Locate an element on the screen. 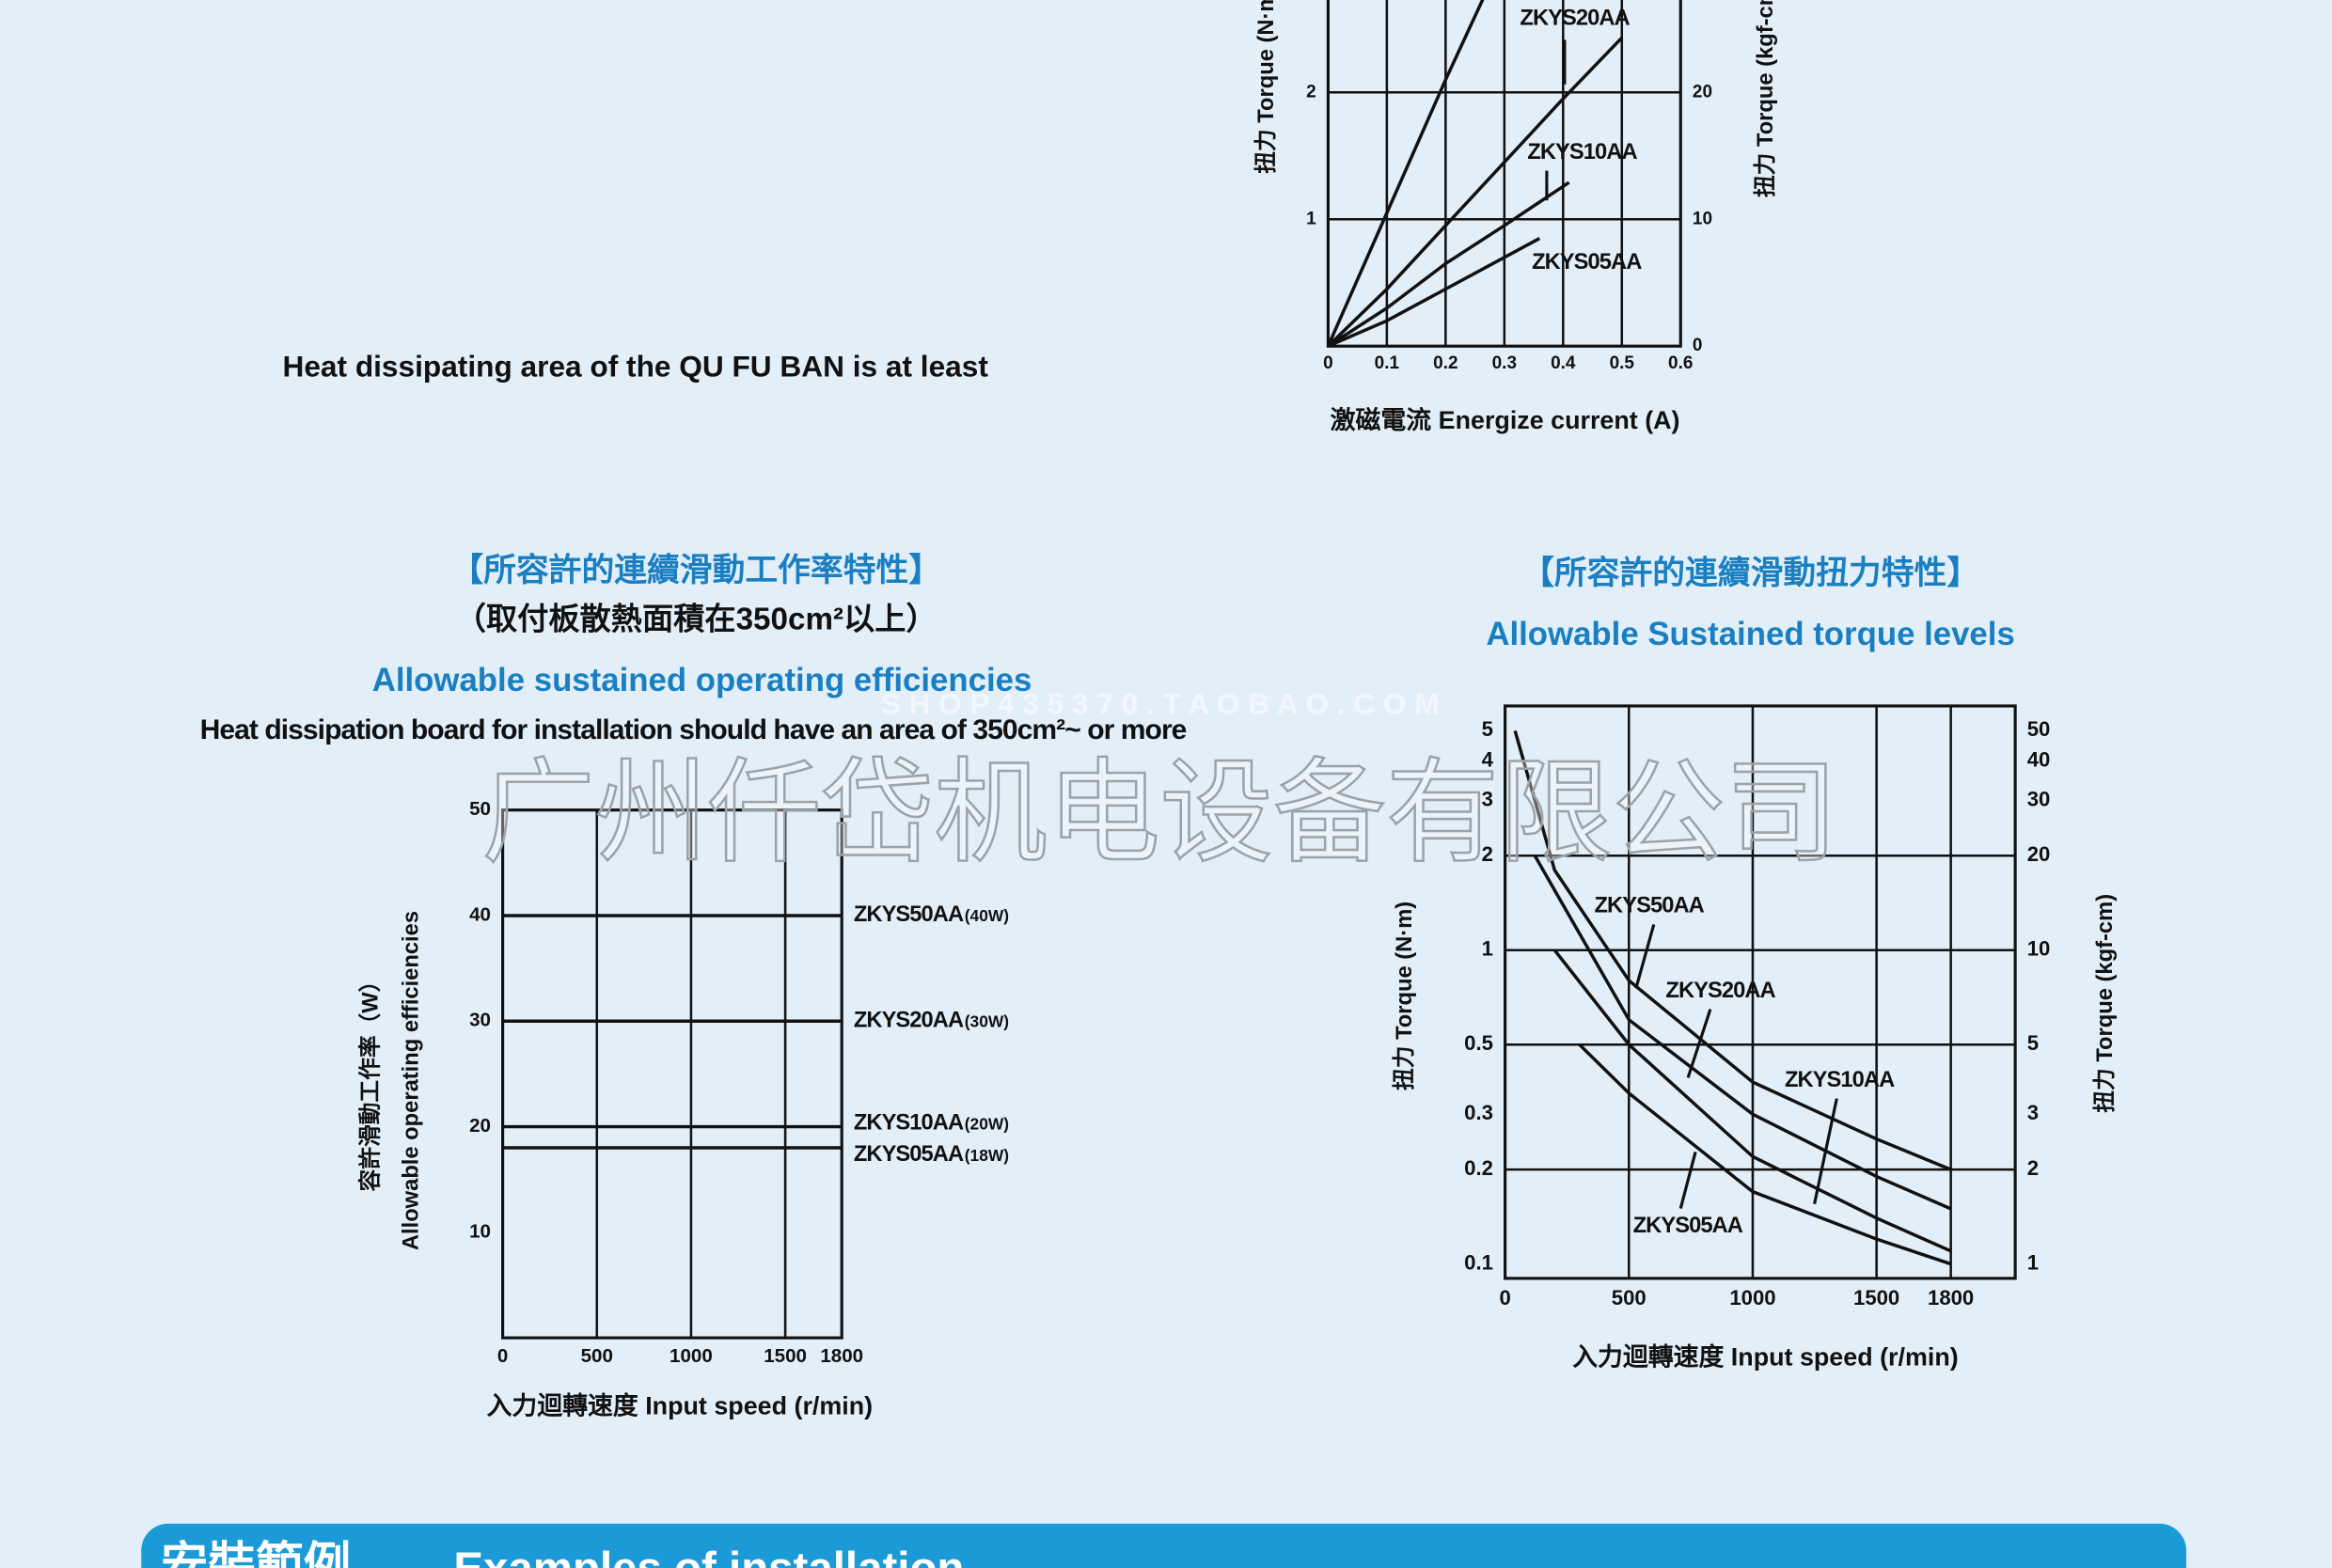  banner is located at coordinates (1164, 1545).